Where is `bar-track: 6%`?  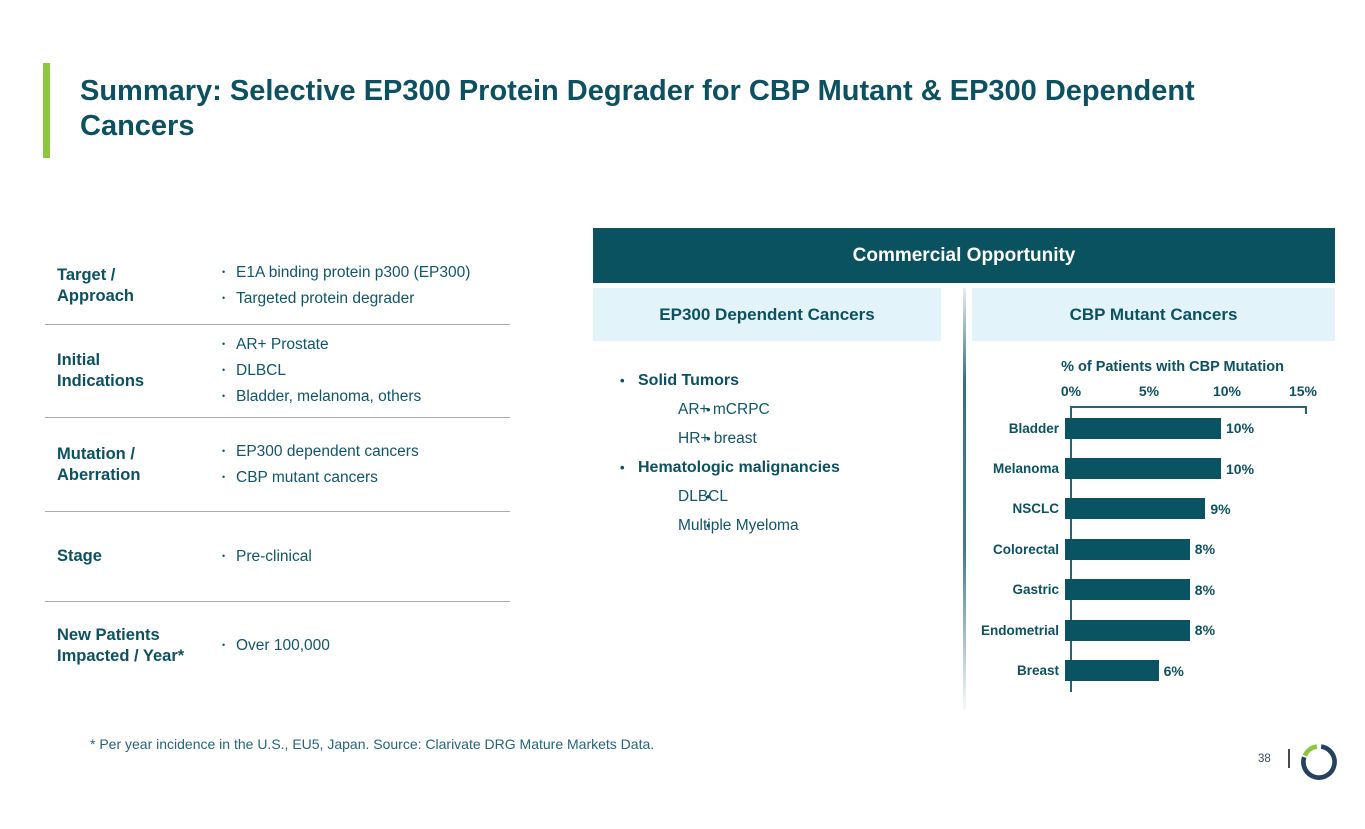
bar-track: 6% is located at coordinates (1207, 671).